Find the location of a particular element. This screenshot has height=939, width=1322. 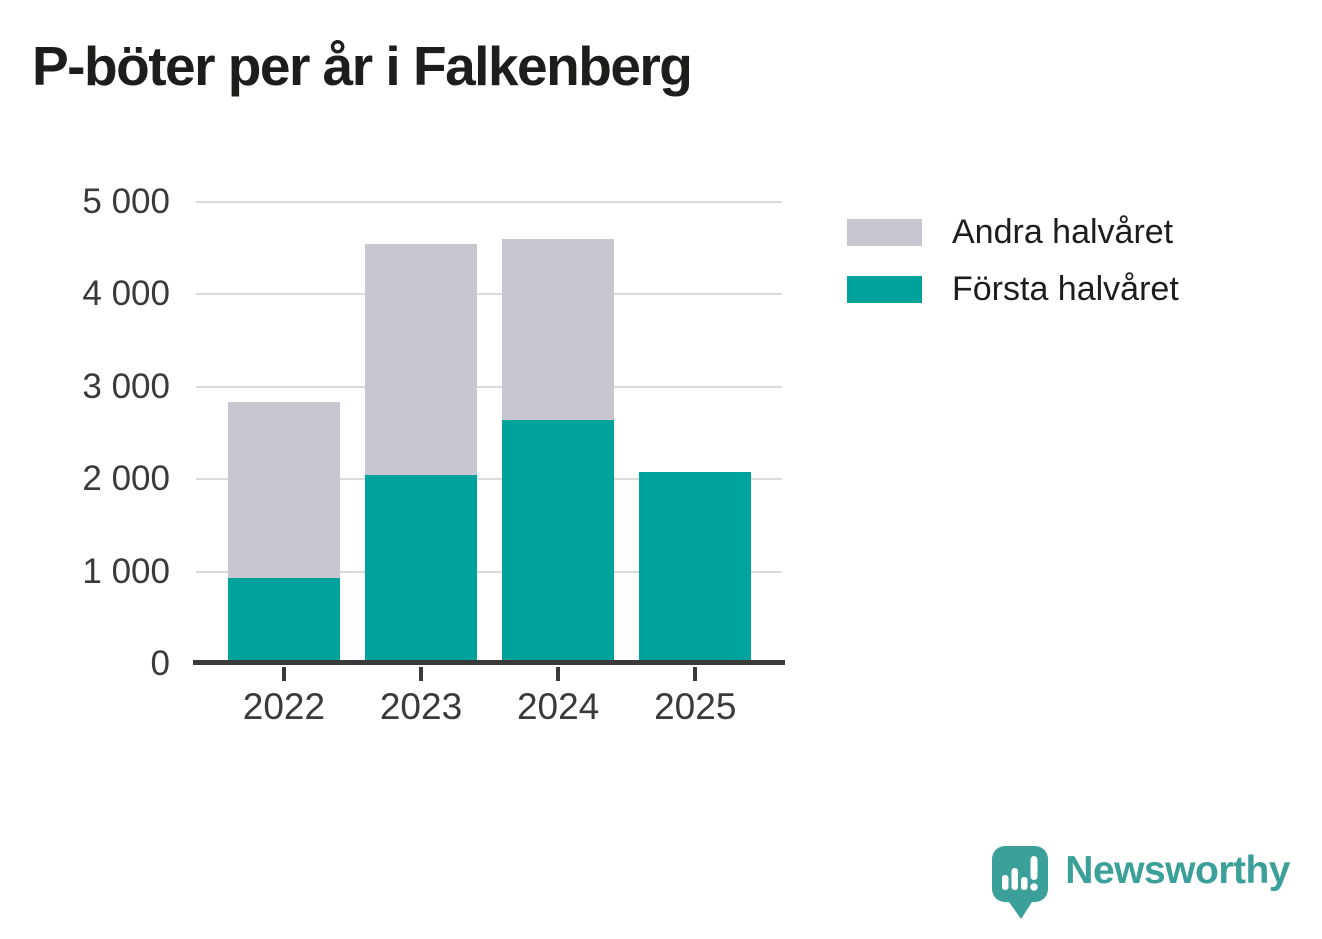

logo-wordmark: Newsworthy is located at coordinates (1177, 870).